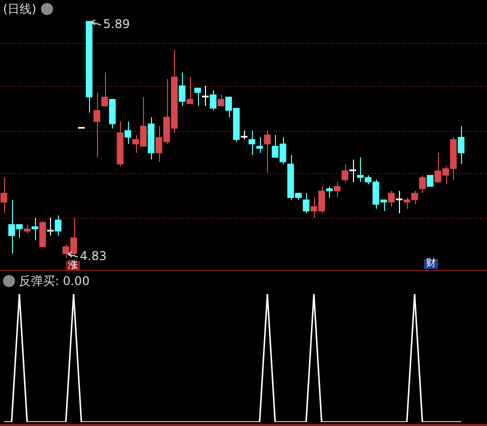 The width and height of the screenshot is (487, 426). What do you see at coordinates (19, 9) in the screenshot?
I see `chart-title: (日线)` at bounding box center [19, 9].